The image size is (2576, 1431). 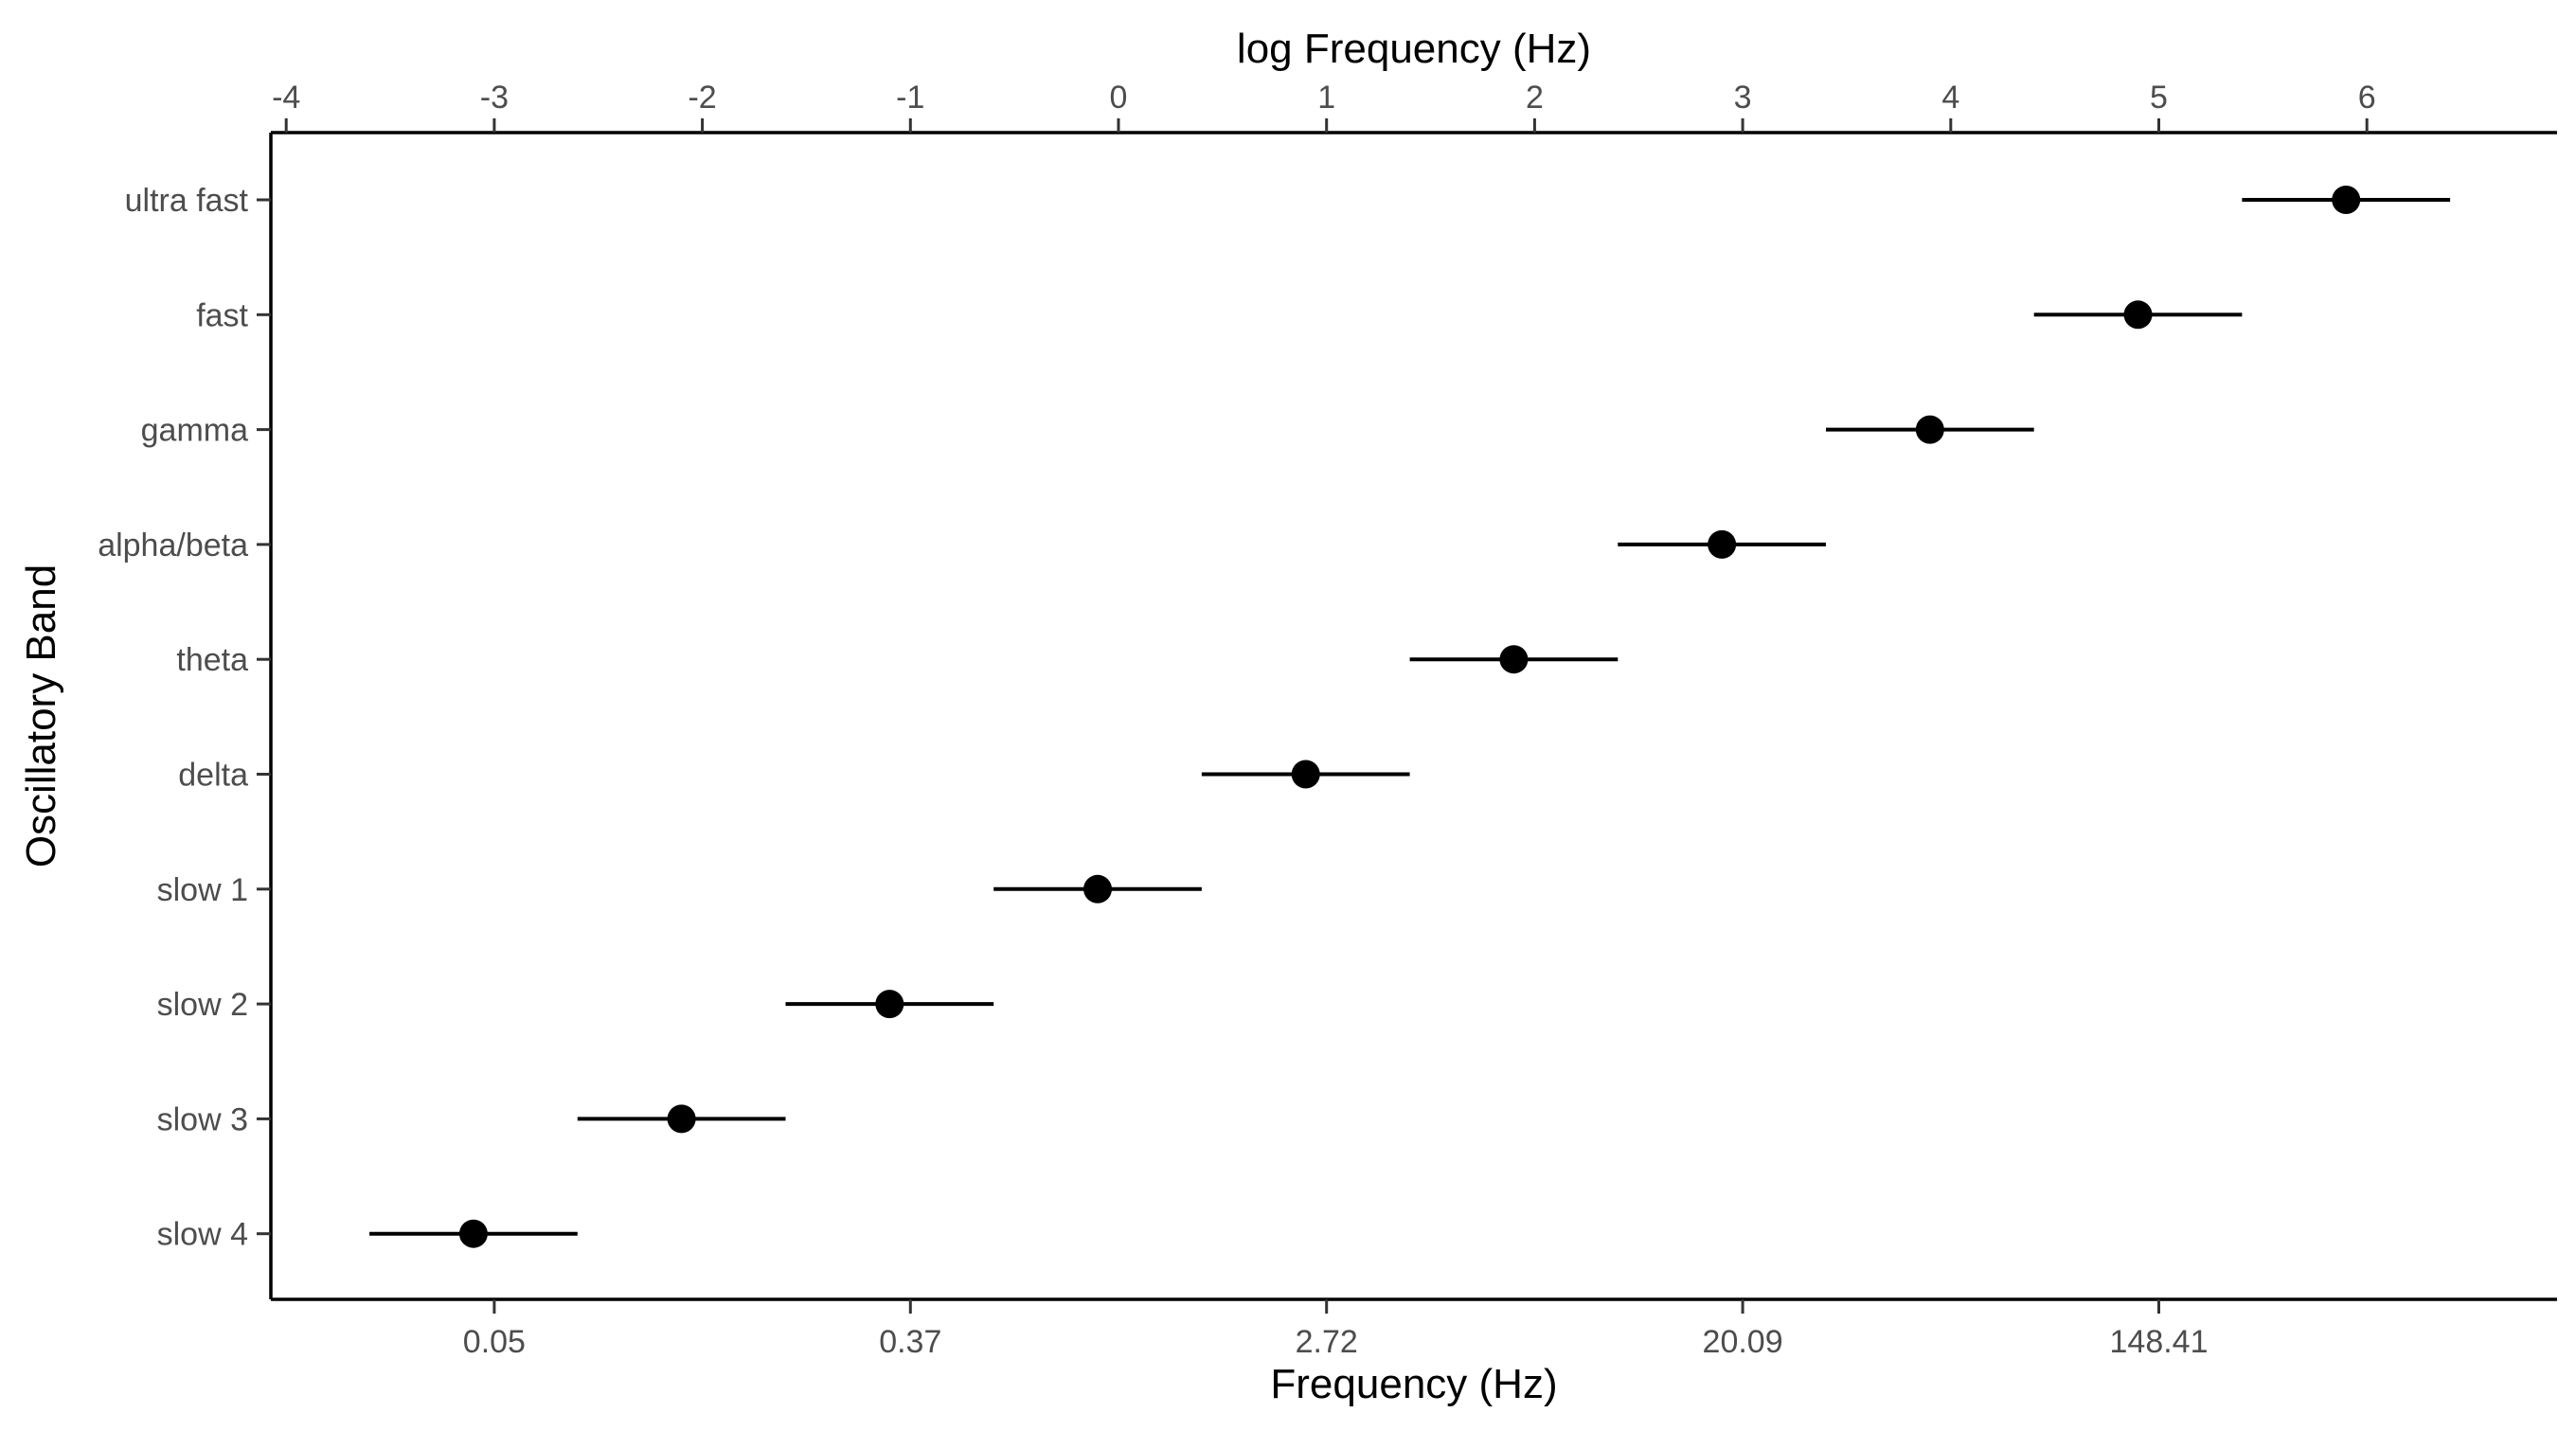 I want to click on bottom-tick-label: 0.05, so click(x=494, y=1342).